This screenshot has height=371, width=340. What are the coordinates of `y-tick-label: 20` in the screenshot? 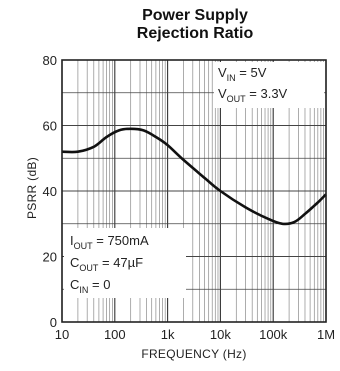 It's located at (50, 257).